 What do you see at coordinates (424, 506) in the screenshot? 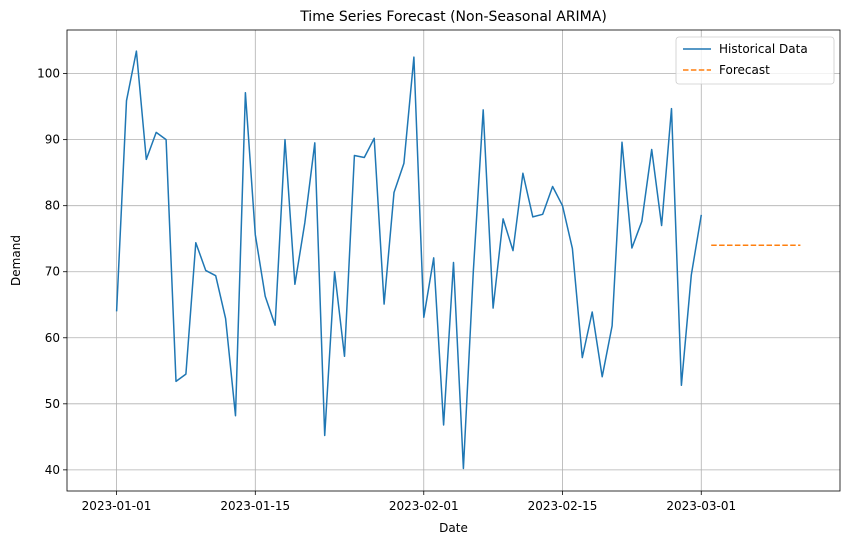
I see `x-tick-label: 2023-02-01` at bounding box center [424, 506].